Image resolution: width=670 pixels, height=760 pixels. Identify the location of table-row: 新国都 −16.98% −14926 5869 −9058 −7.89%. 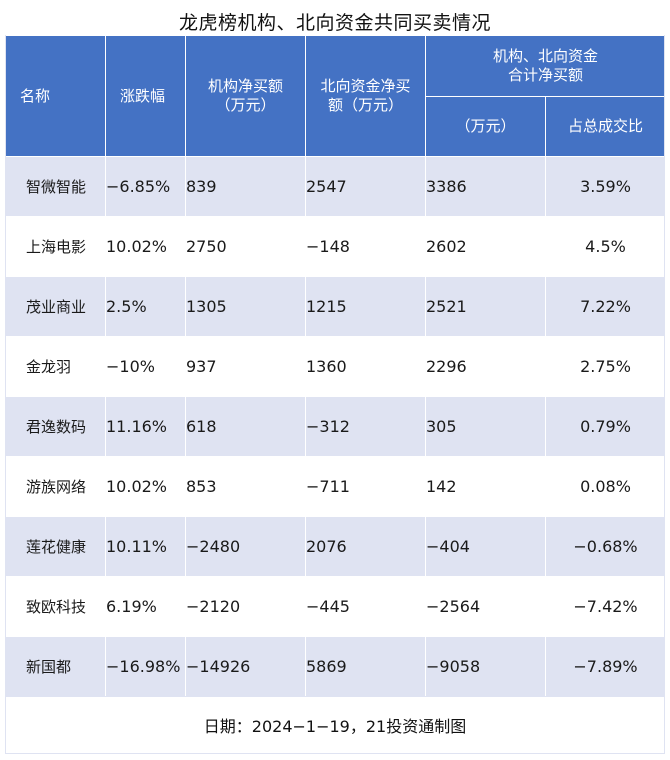
(336, 666).